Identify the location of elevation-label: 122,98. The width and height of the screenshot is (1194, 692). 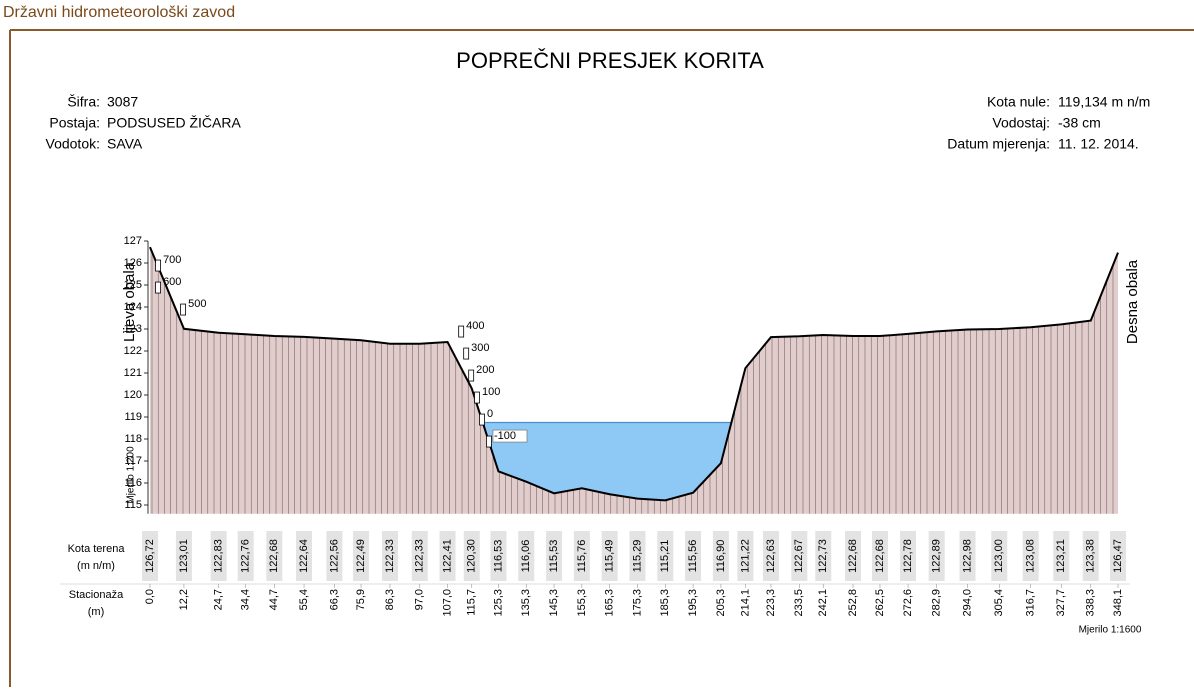
(967, 556).